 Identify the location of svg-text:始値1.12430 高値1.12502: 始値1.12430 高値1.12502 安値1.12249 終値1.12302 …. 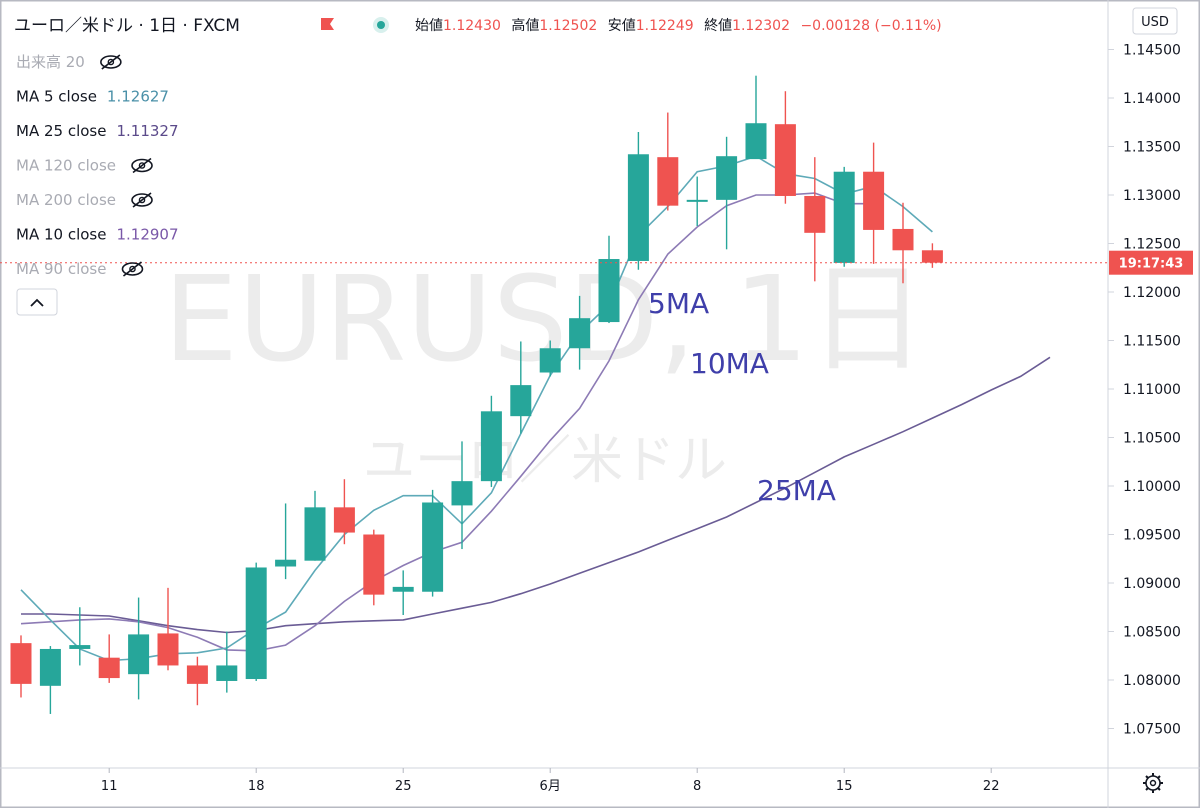
(678, 25).